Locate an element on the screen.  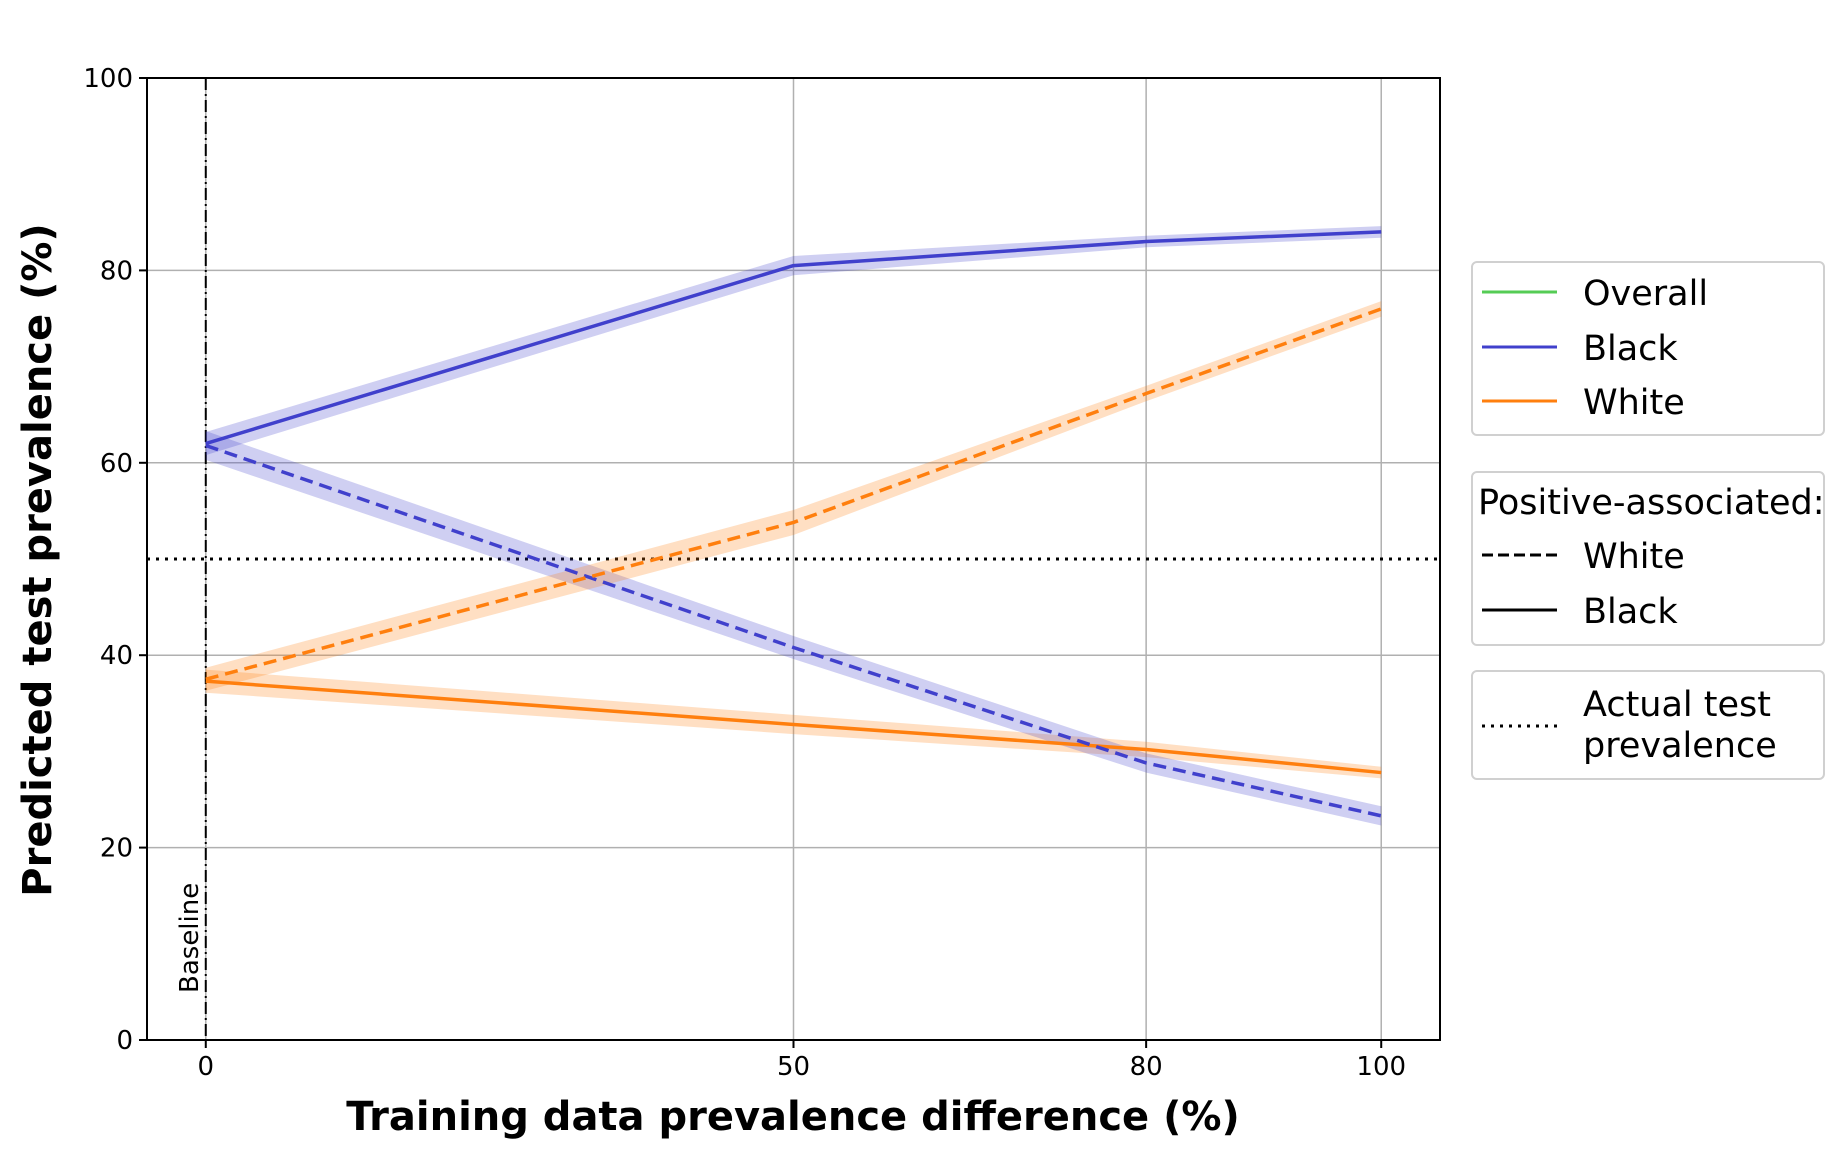
legend-label-positive-white: White is located at coordinates (1634, 557).